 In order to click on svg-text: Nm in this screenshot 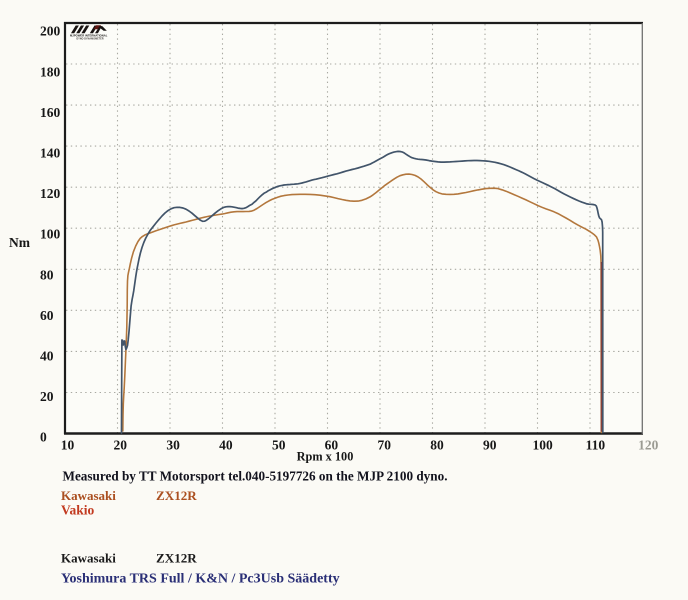, I will do `click(20, 242)`.